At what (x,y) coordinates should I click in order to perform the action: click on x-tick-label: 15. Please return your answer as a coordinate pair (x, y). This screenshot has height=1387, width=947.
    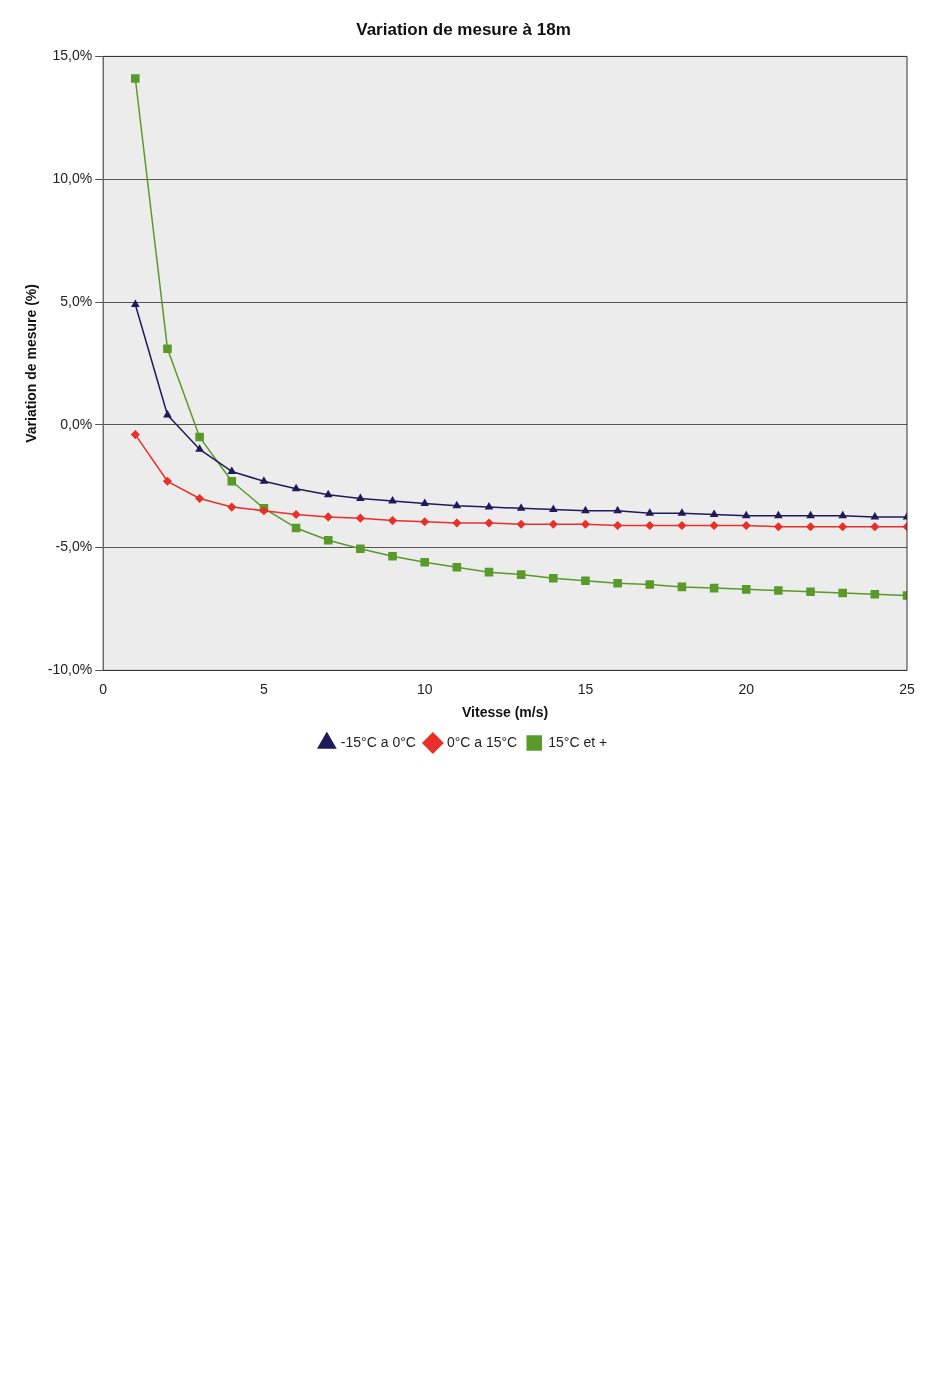
    Looking at the image, I should click on (585, 688).